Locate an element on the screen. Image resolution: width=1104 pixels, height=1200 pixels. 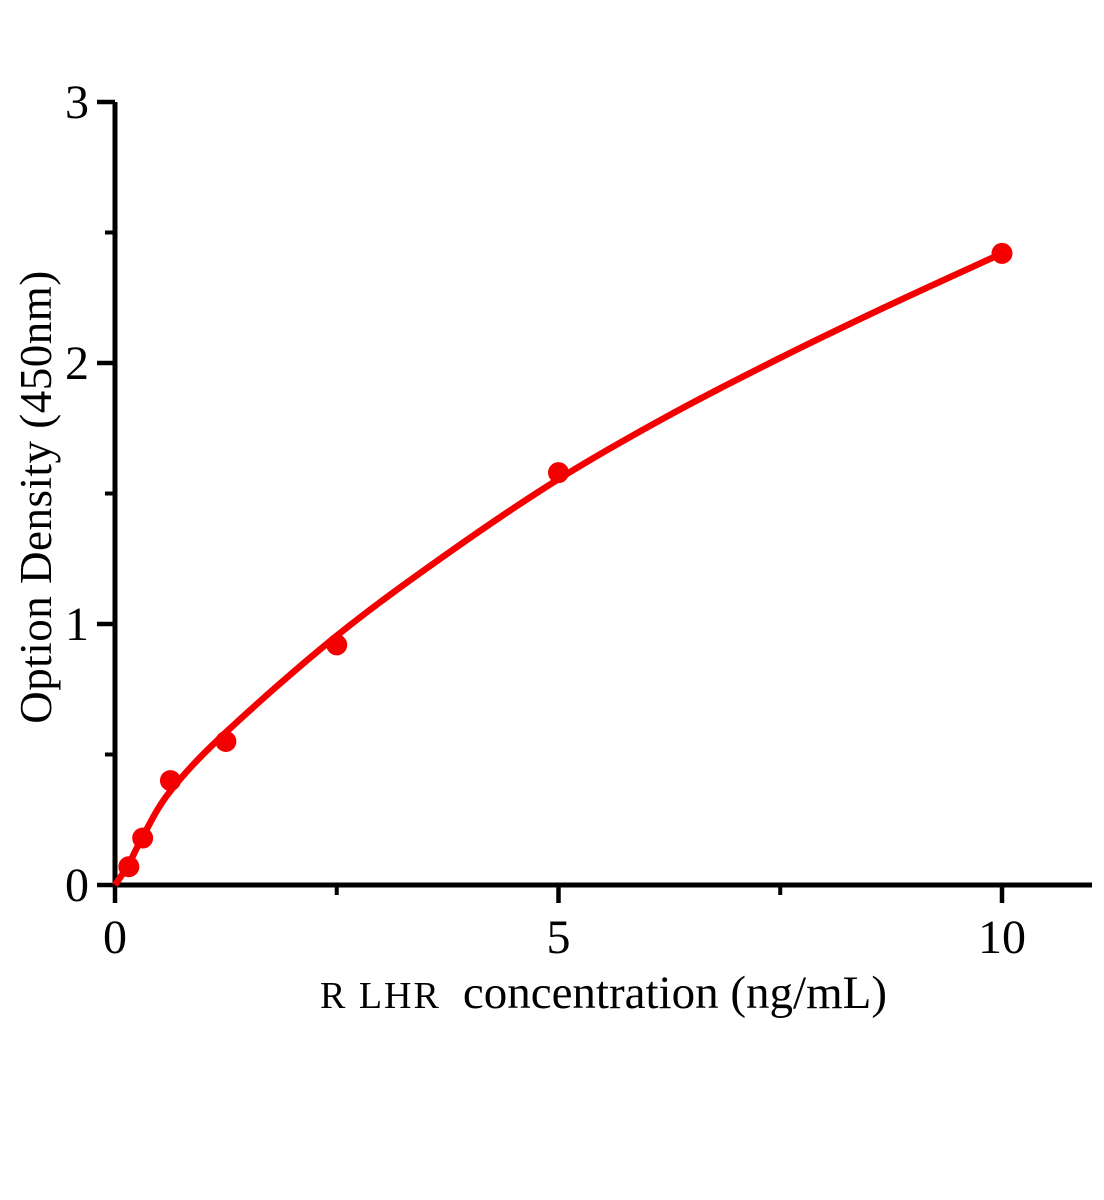
y-tick-label: 1 is located at coordinates (77, 624).